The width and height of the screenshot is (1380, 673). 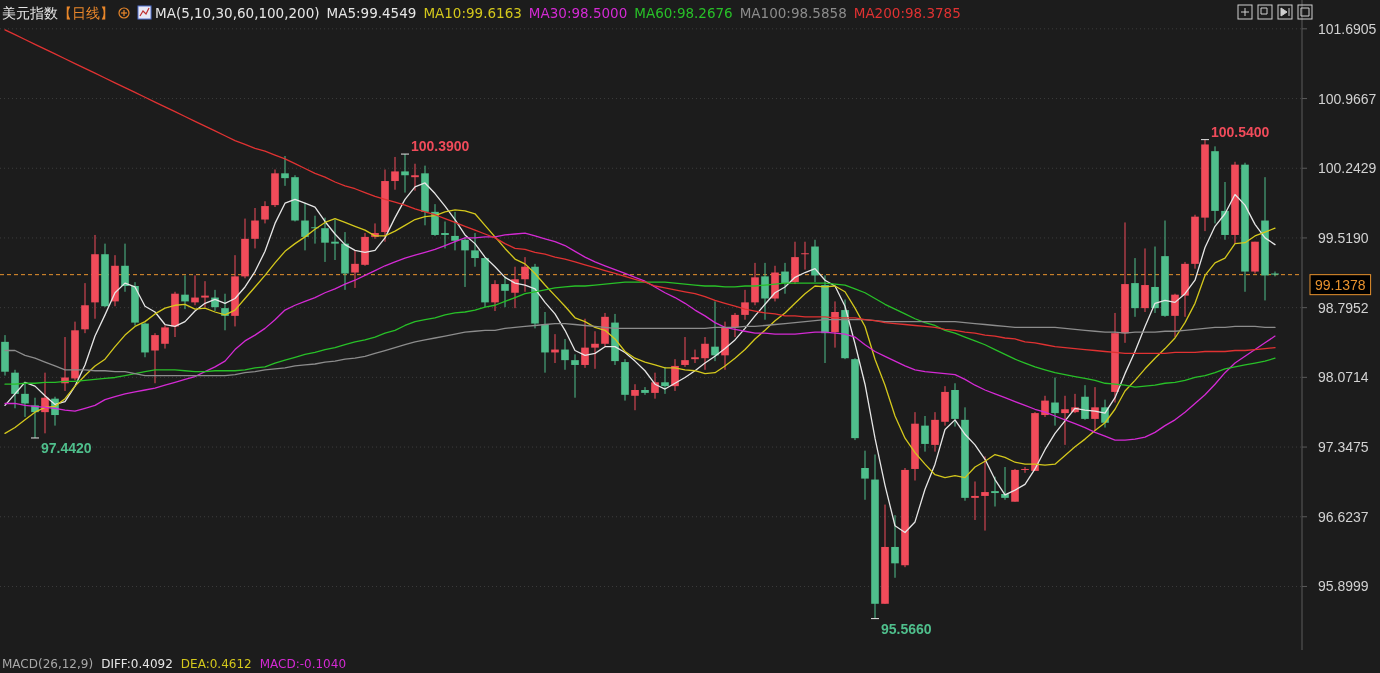 What do you see at coordinates (1343, 377) in the screenshot?
I see `y-tick-label: 98.0714` at bounding box center [1343, 377].